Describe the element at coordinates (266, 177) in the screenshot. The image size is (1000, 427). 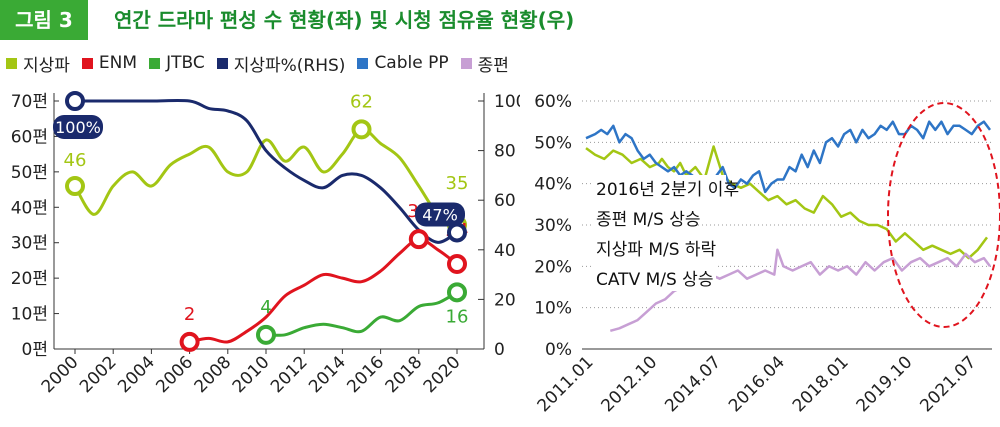
I see `series-line-terrestrial` at that location.